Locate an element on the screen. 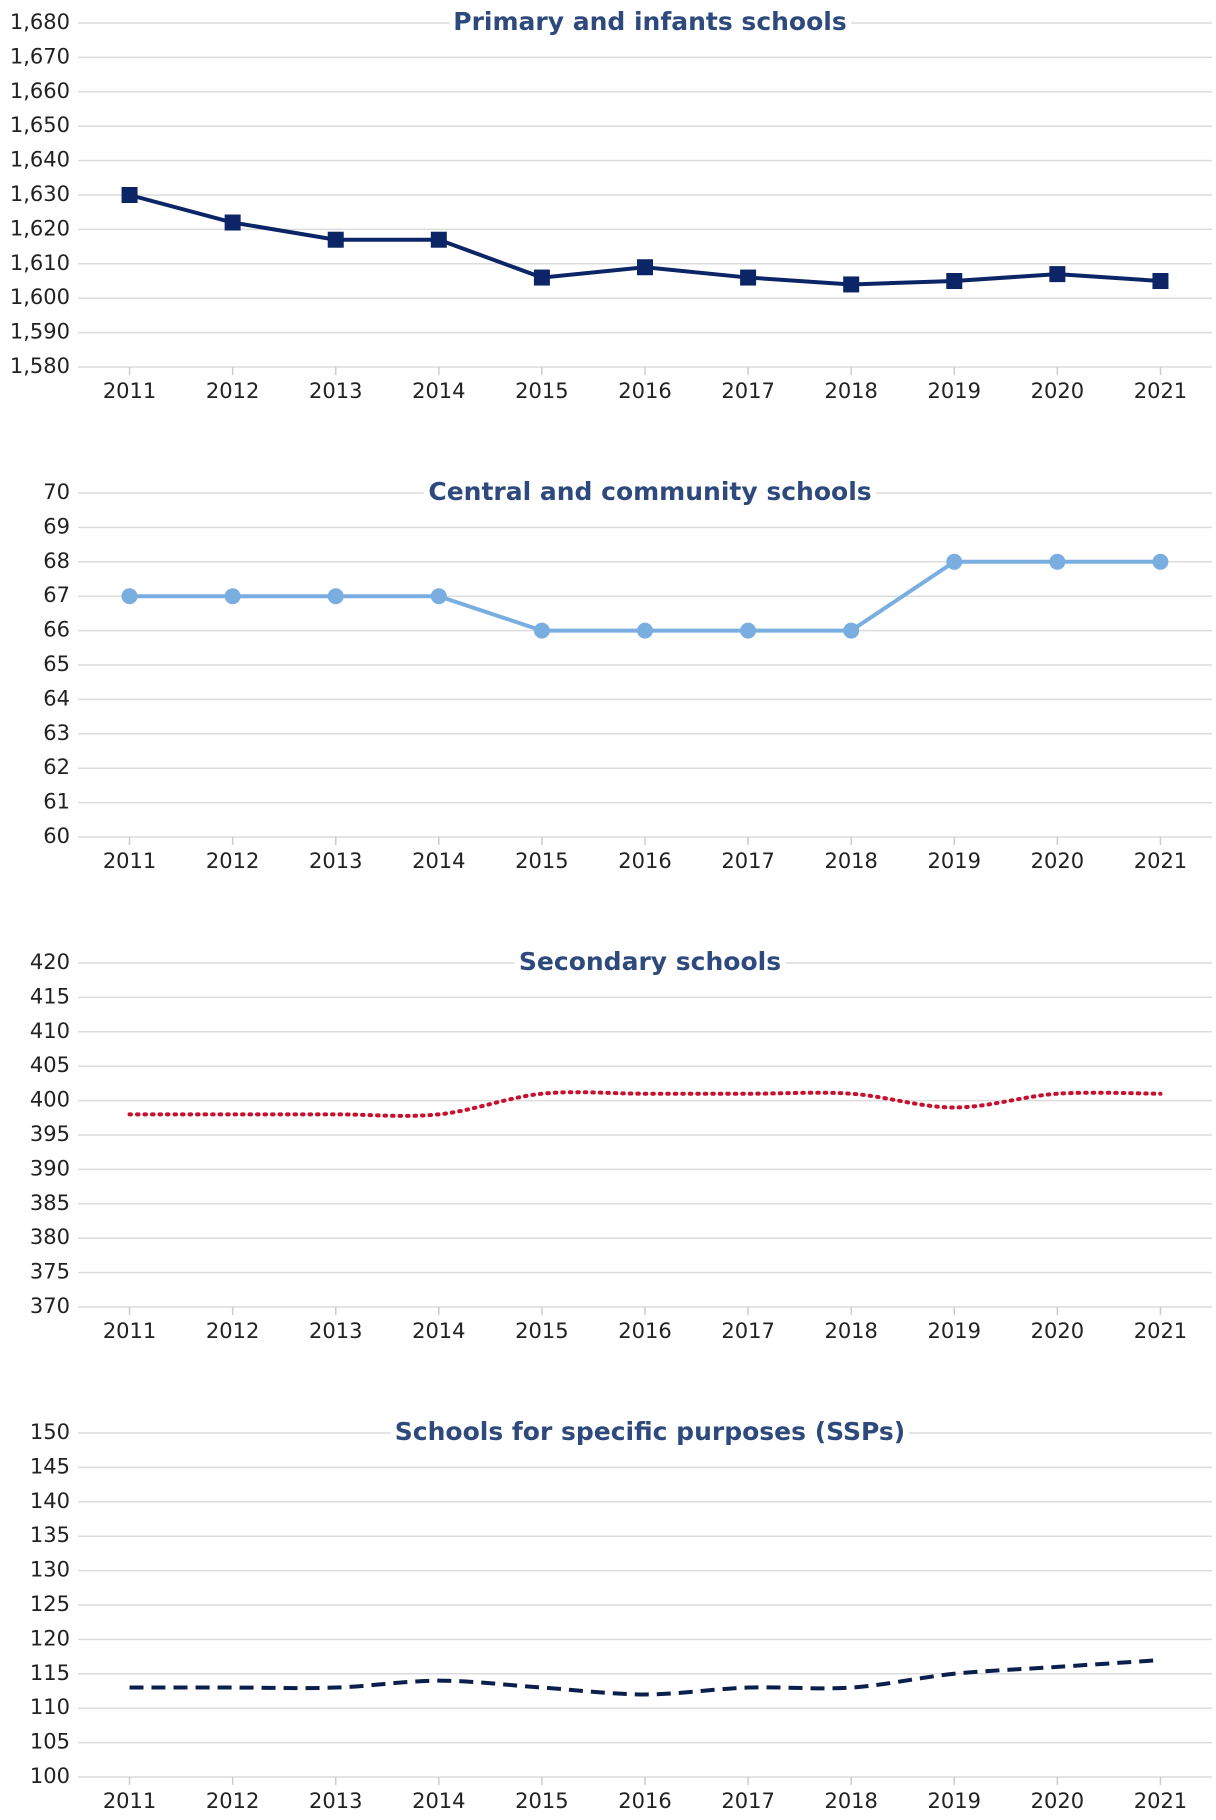 The image size is (1216, 1820). y-tick-label: 135 is located at coordinates (50, 1535).